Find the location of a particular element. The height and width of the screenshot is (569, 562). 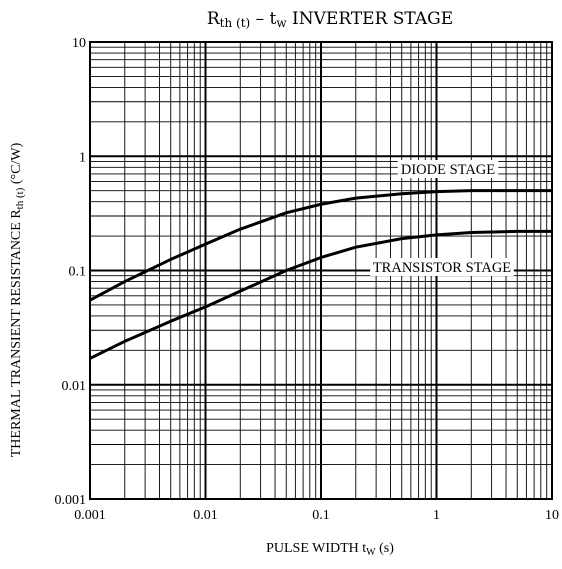

y-tick-label: 1 is located at coordinates (82, 157).